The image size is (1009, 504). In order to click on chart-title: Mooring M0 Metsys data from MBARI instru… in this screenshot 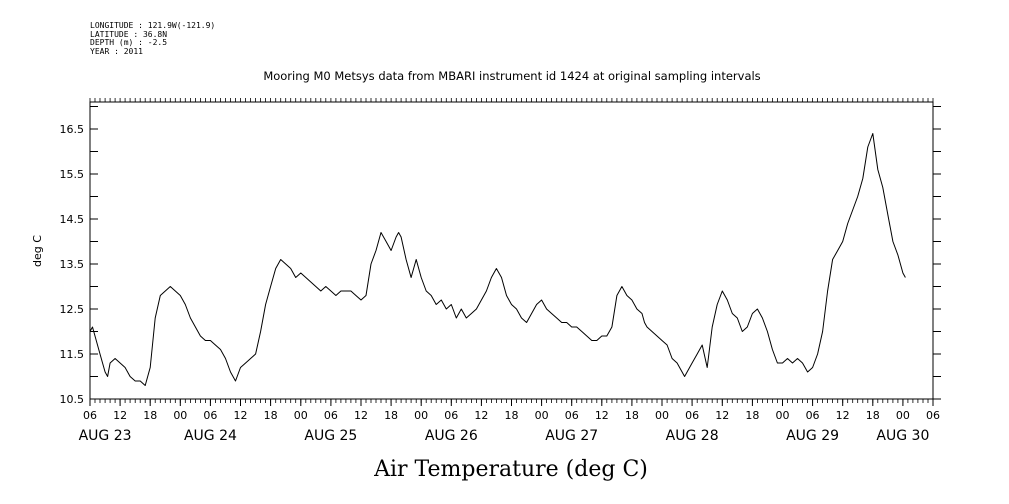, I will do `click(511, 76)`.